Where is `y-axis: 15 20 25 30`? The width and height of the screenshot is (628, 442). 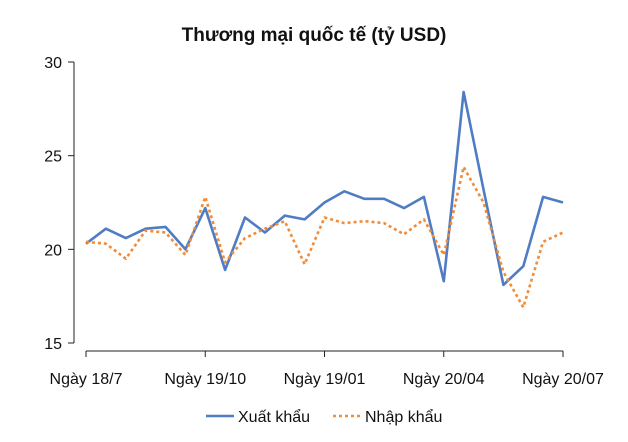 y-axis: 15 20 25 30 is located at coordinates (59, 204).